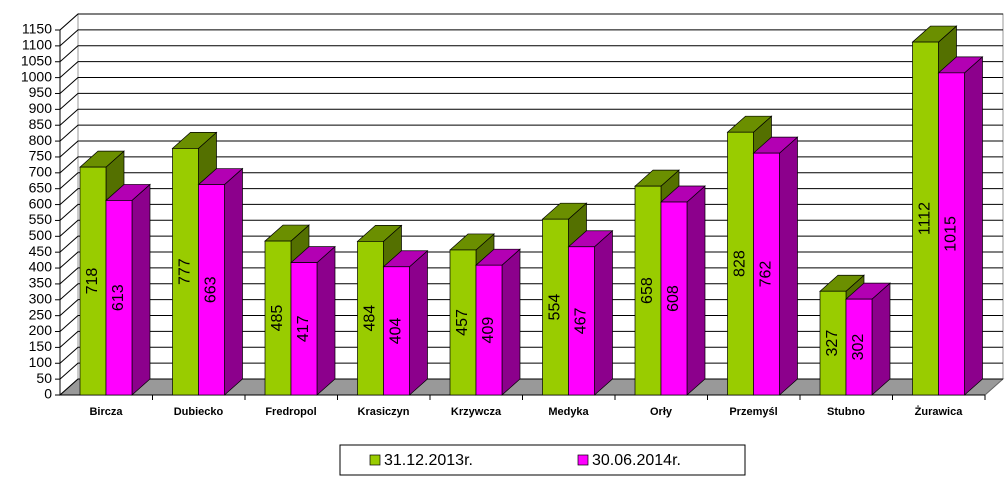 This screenshot has width=1008, height=477. I want to click on x-tick-label: Dubiecko, so click(199, 412).